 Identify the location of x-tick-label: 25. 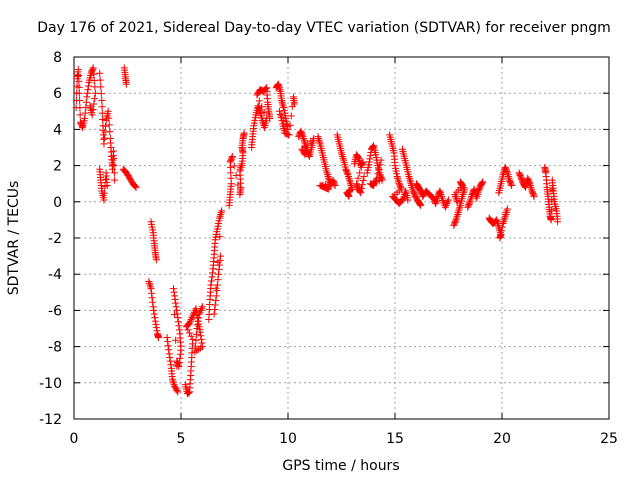
(609, 439).